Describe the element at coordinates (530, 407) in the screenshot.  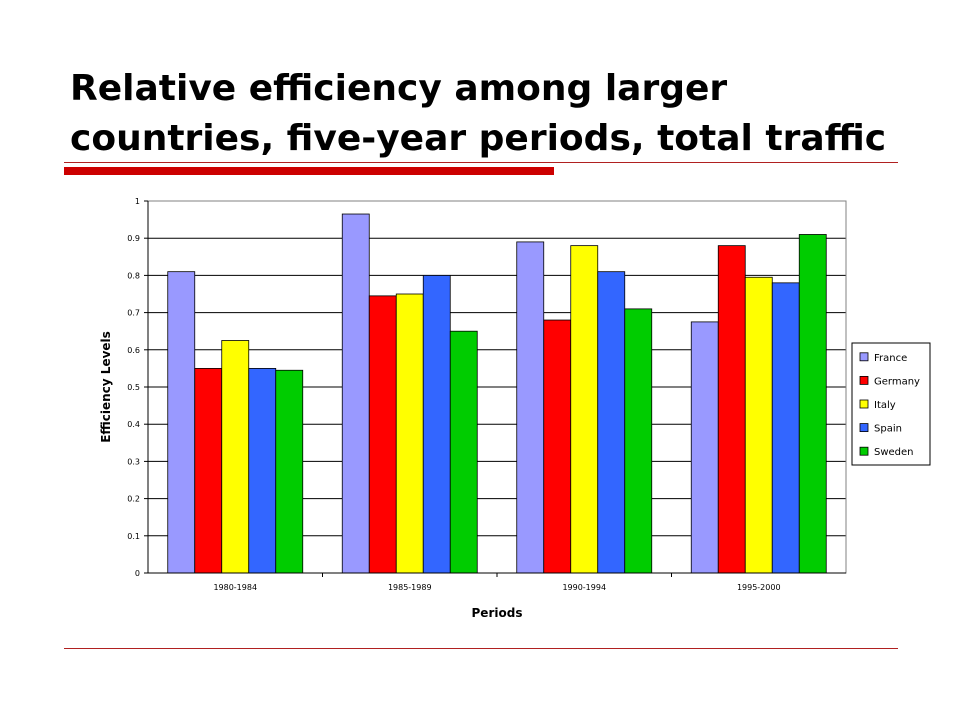
I see `bar-france-1990-1994` at that location.